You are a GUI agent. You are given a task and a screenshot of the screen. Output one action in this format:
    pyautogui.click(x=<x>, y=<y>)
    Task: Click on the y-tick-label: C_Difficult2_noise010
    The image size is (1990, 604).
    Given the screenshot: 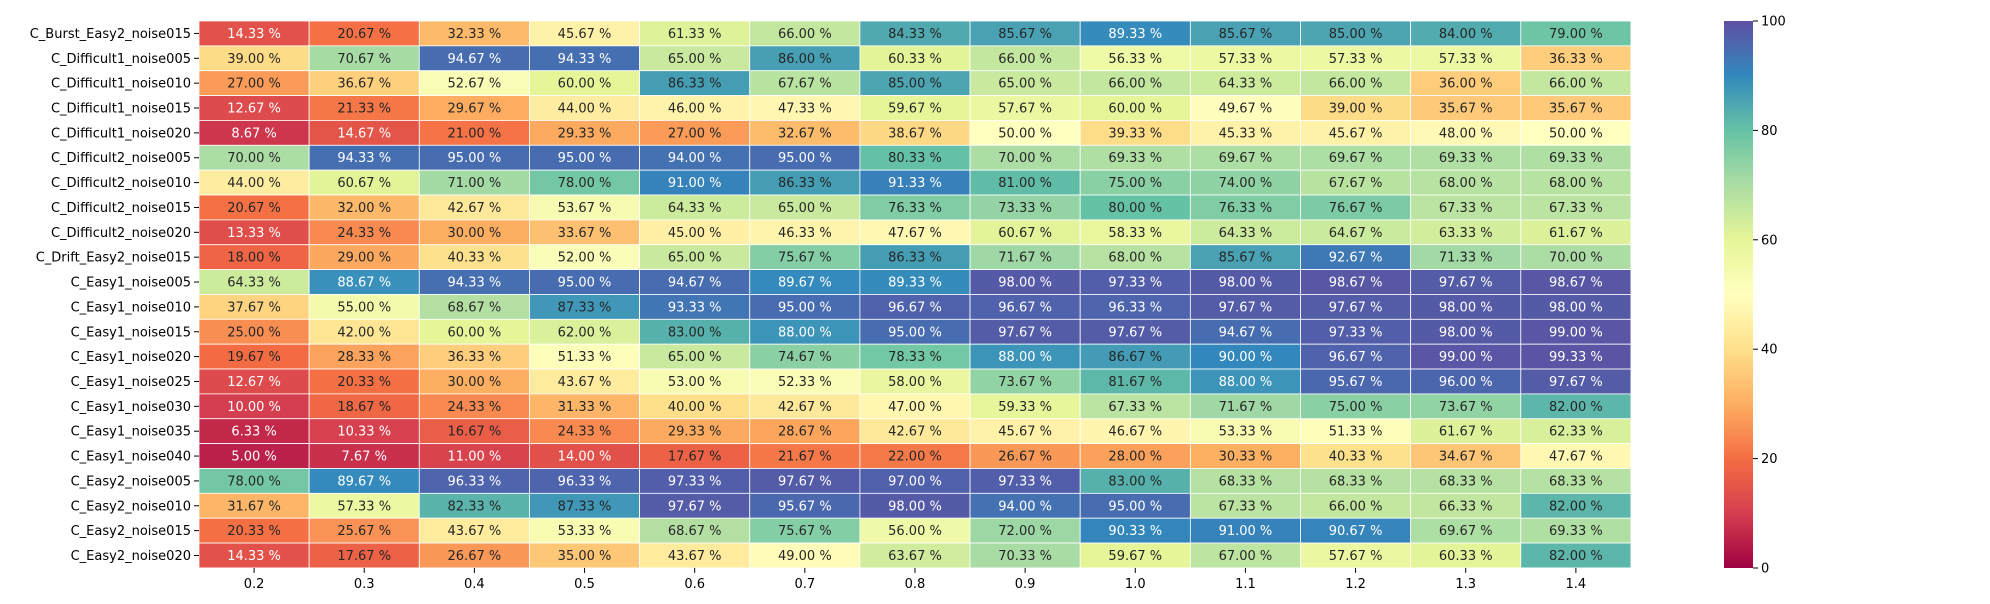 What is the action you would take?
    pyautogui.click(x=121, y=183)
    